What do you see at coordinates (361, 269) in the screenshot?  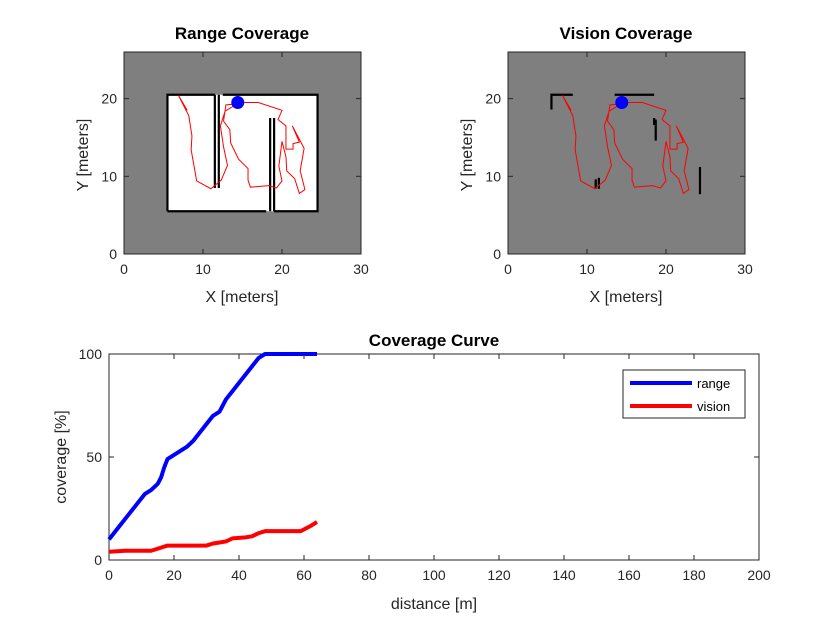 I see `p1-xtick-label: 30` at bounding box center [361, 269].